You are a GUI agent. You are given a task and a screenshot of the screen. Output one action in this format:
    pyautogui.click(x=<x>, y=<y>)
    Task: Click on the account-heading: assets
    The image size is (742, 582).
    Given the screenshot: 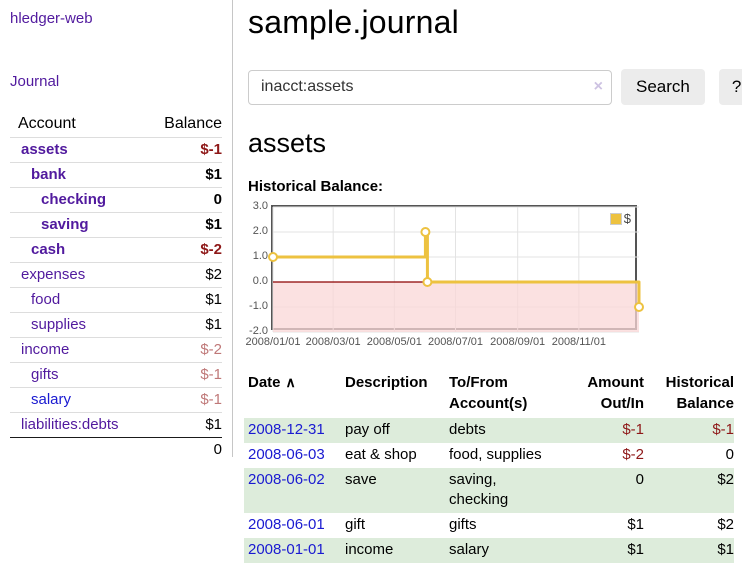 What is the action you would take?
    pyautogui.click(x=287, y=143)
    